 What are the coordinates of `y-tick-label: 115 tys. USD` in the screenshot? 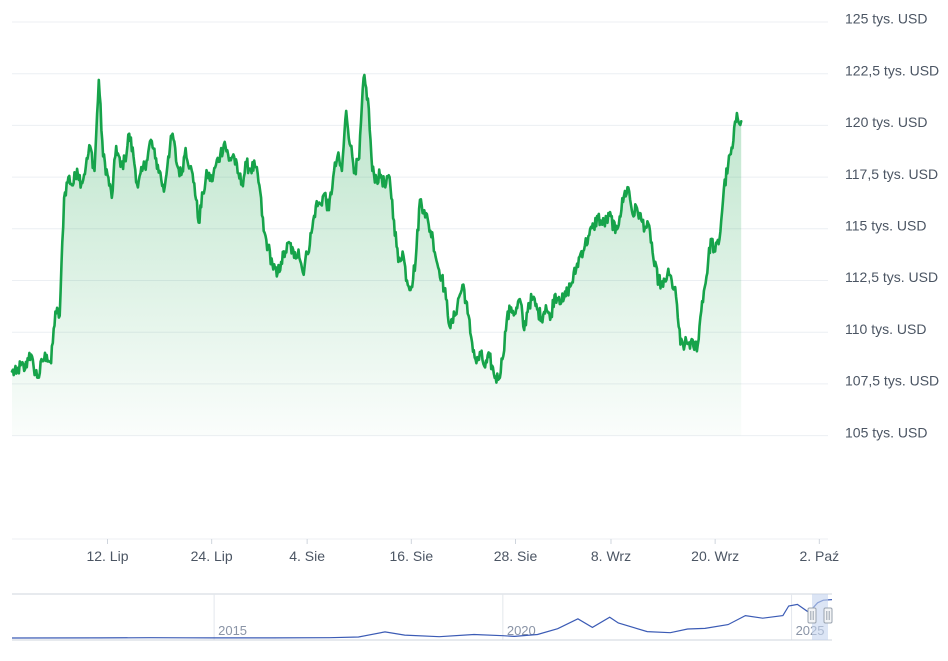 It's located at (885, 226).